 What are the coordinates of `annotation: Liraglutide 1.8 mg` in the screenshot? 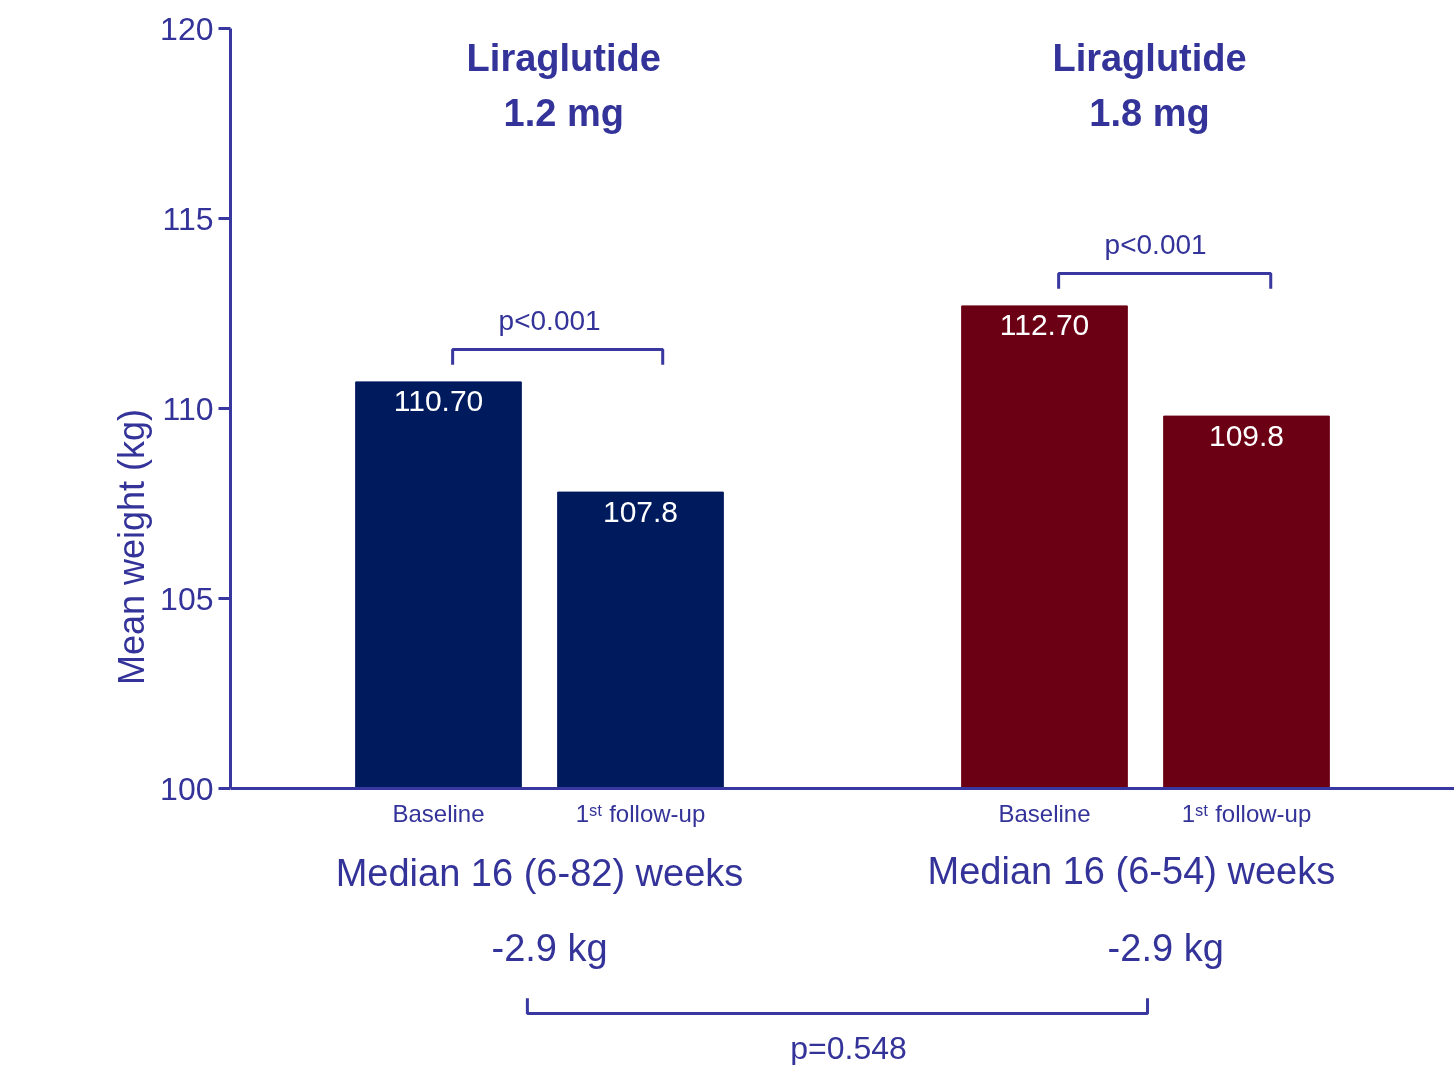 It's located at (1149, 85).